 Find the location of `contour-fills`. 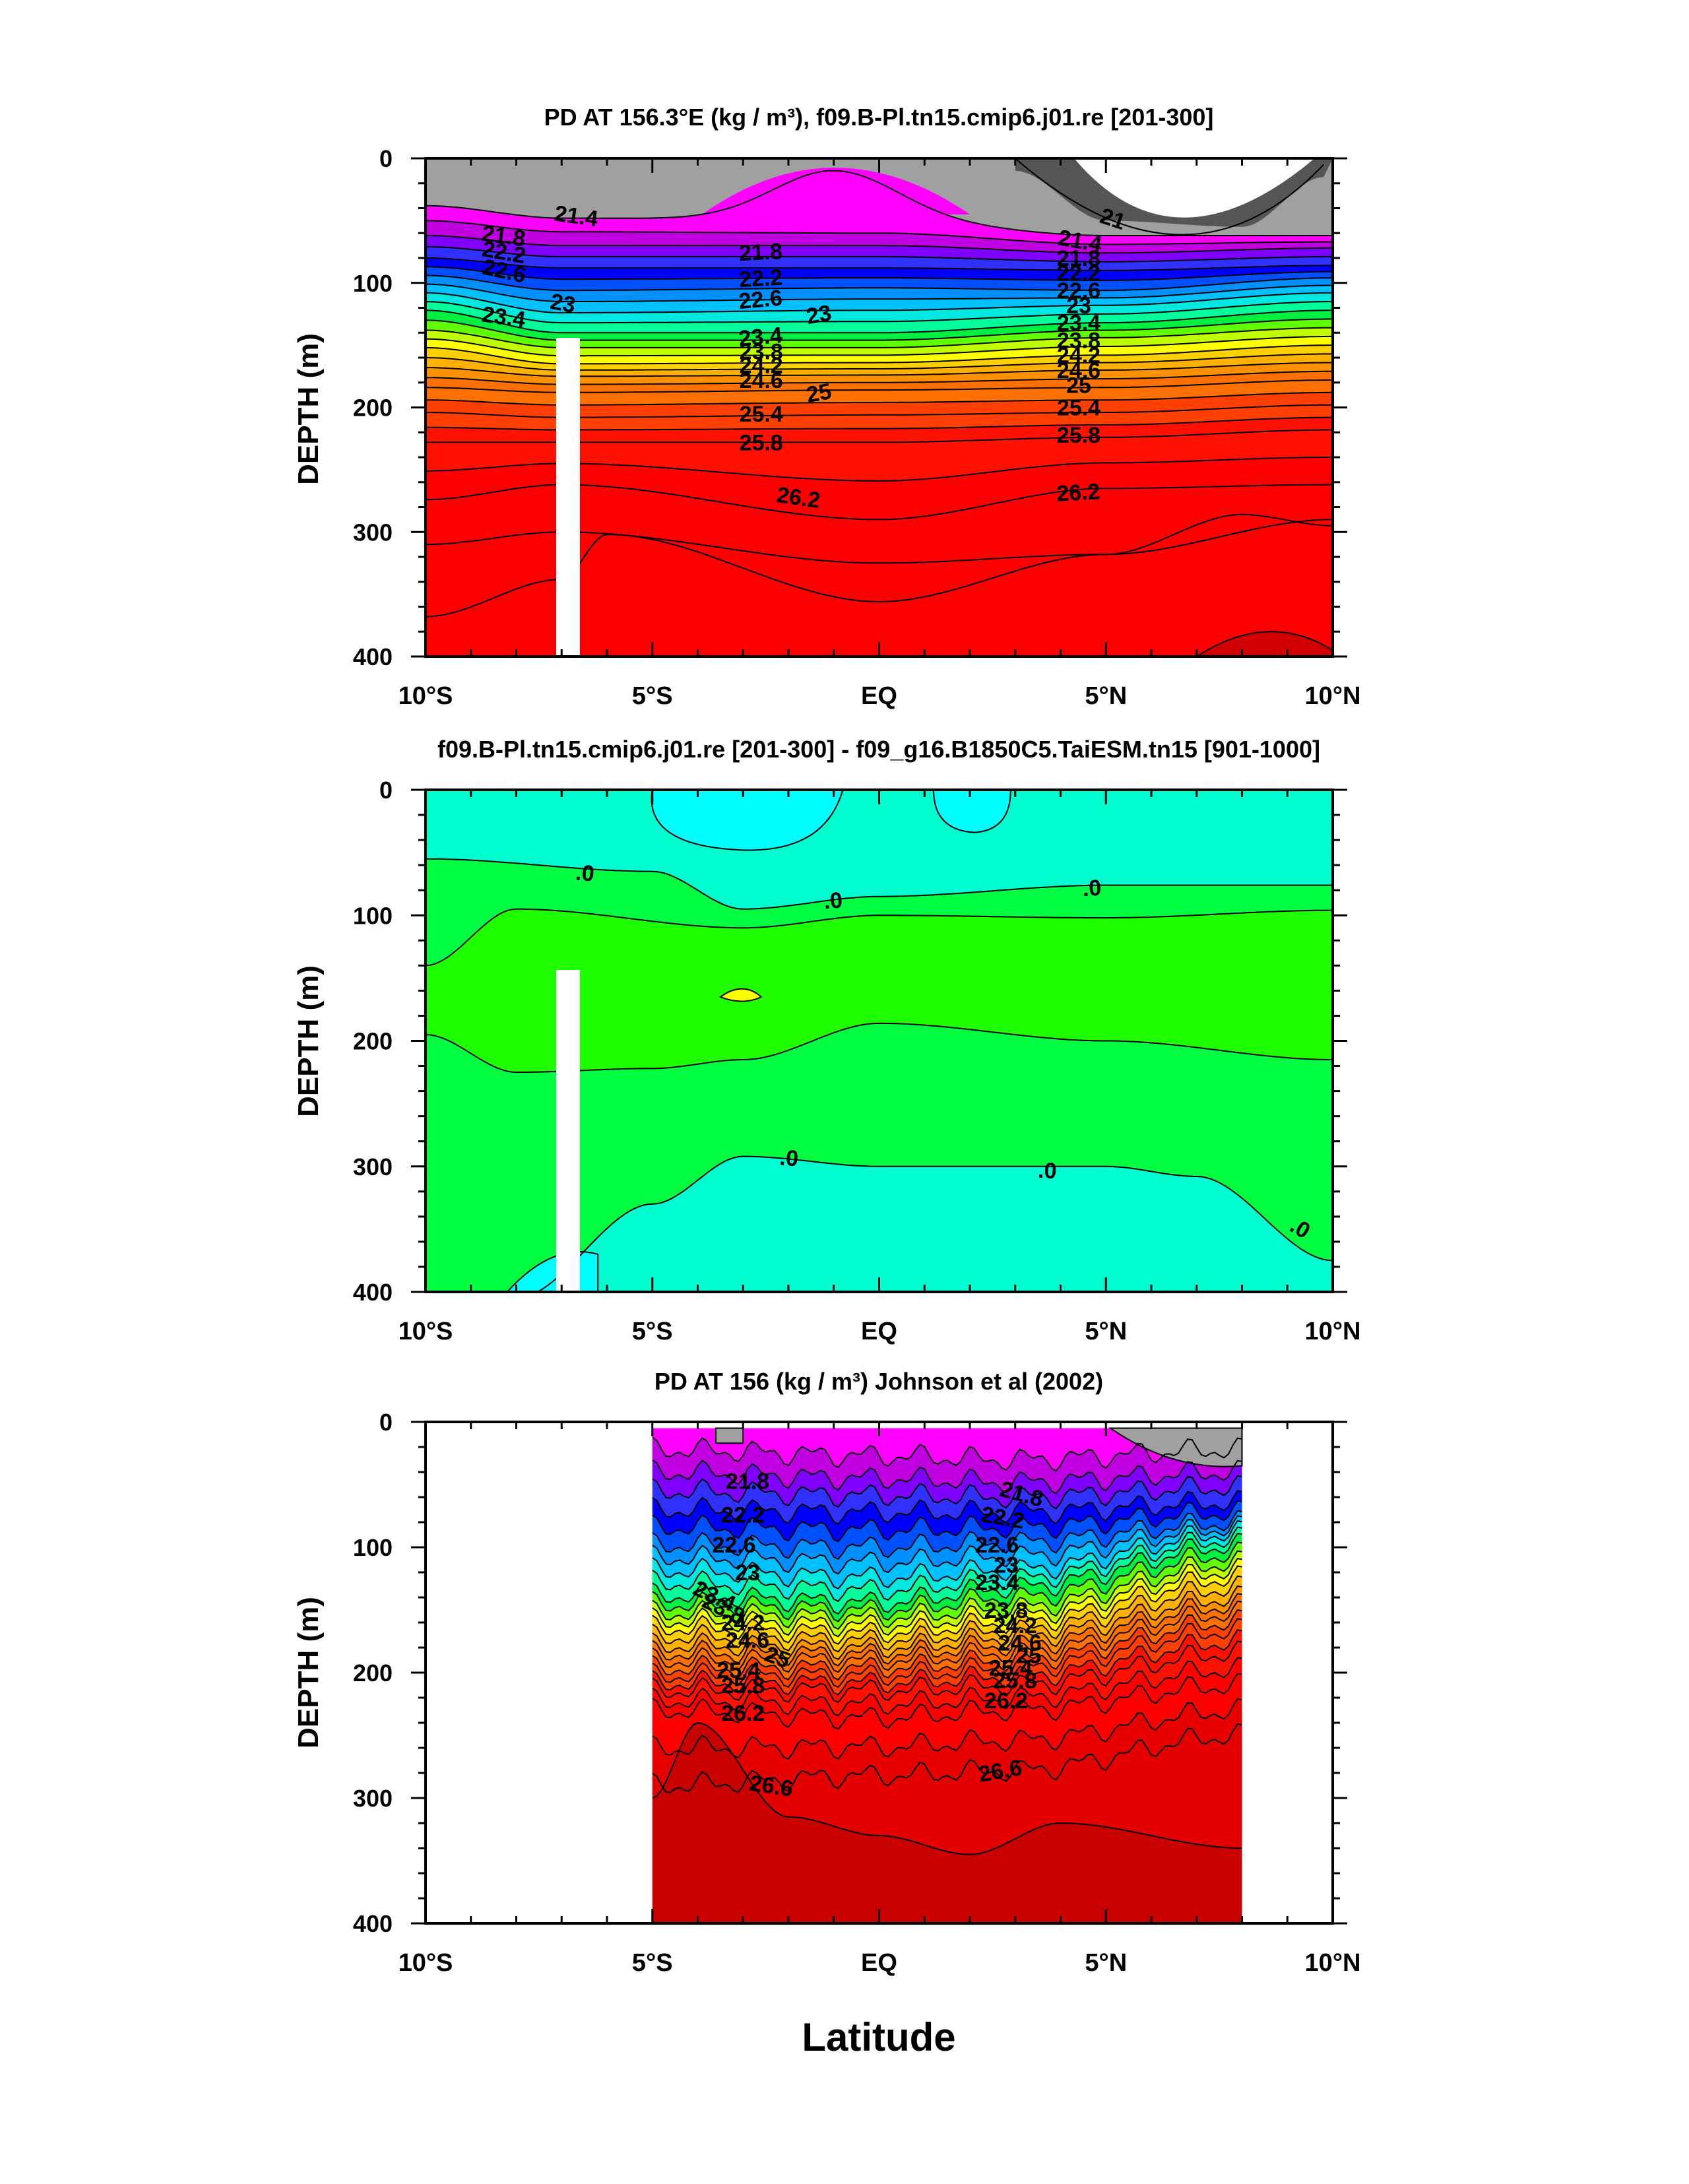

contour-fills is located at coordinates (947, 1675).